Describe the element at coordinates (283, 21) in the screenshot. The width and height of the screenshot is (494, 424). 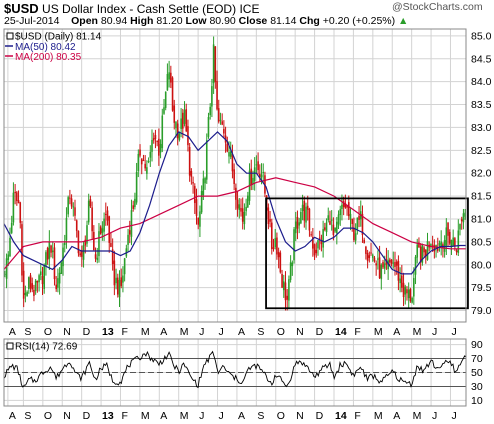
I see `close-value: 81.14` at that location.